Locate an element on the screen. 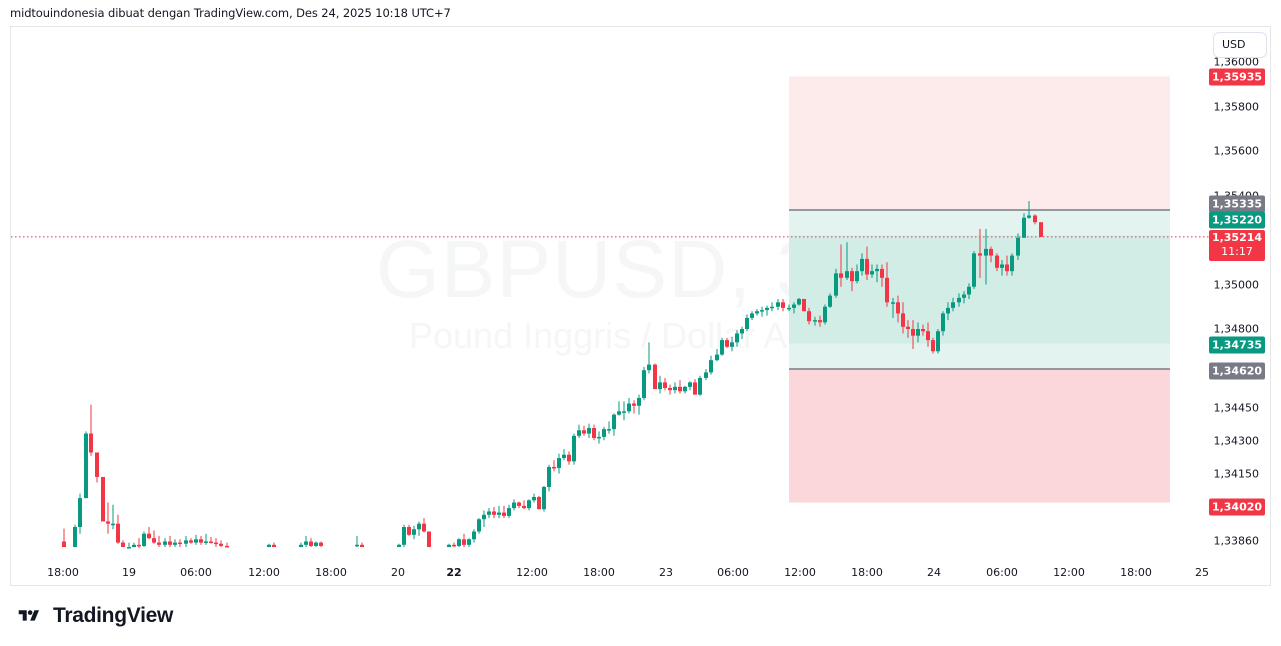 Image resolution: width=1281 pixels, height=646 pixels. target-price-tag: 1,35220 is located at coordinates (1237, 220).